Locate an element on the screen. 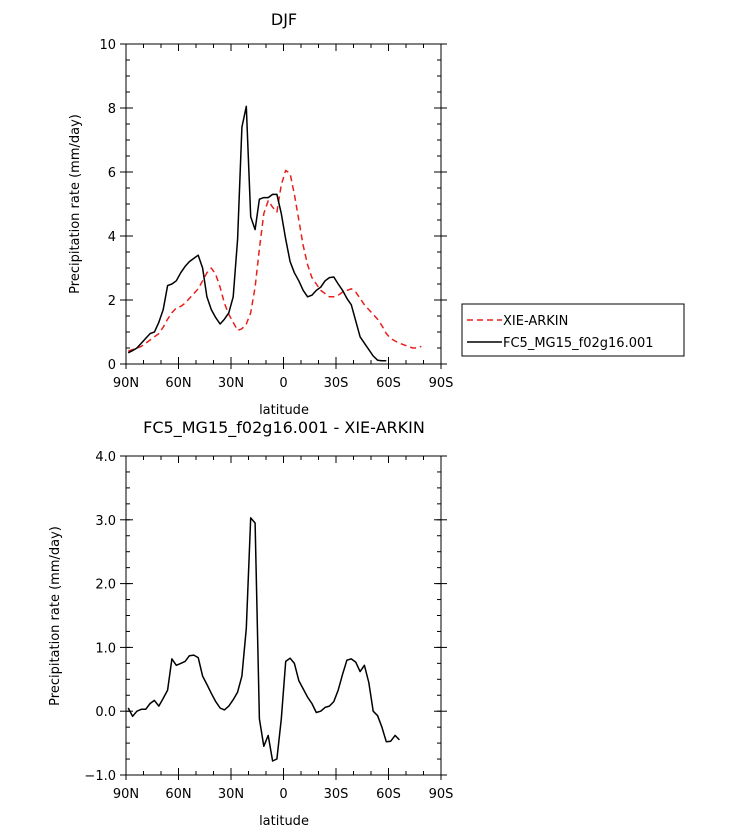 This screenshot has width=733, height=833. y-tick-label: 1.0 is located at coordinates (105, 648).